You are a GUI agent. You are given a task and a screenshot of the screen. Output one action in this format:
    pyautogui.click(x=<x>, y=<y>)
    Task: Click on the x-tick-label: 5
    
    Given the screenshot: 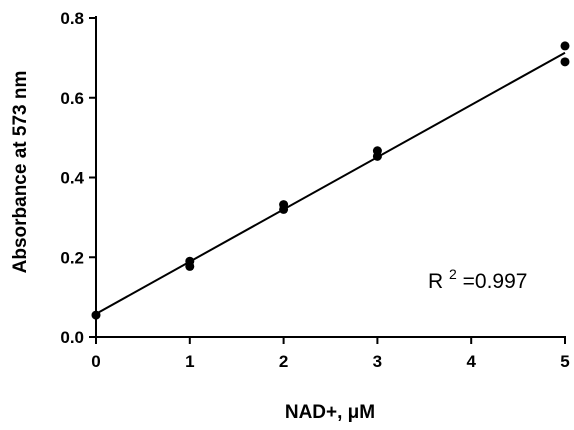 What is the action you would take?
    pyautogui.click(x=564, y=361)
    